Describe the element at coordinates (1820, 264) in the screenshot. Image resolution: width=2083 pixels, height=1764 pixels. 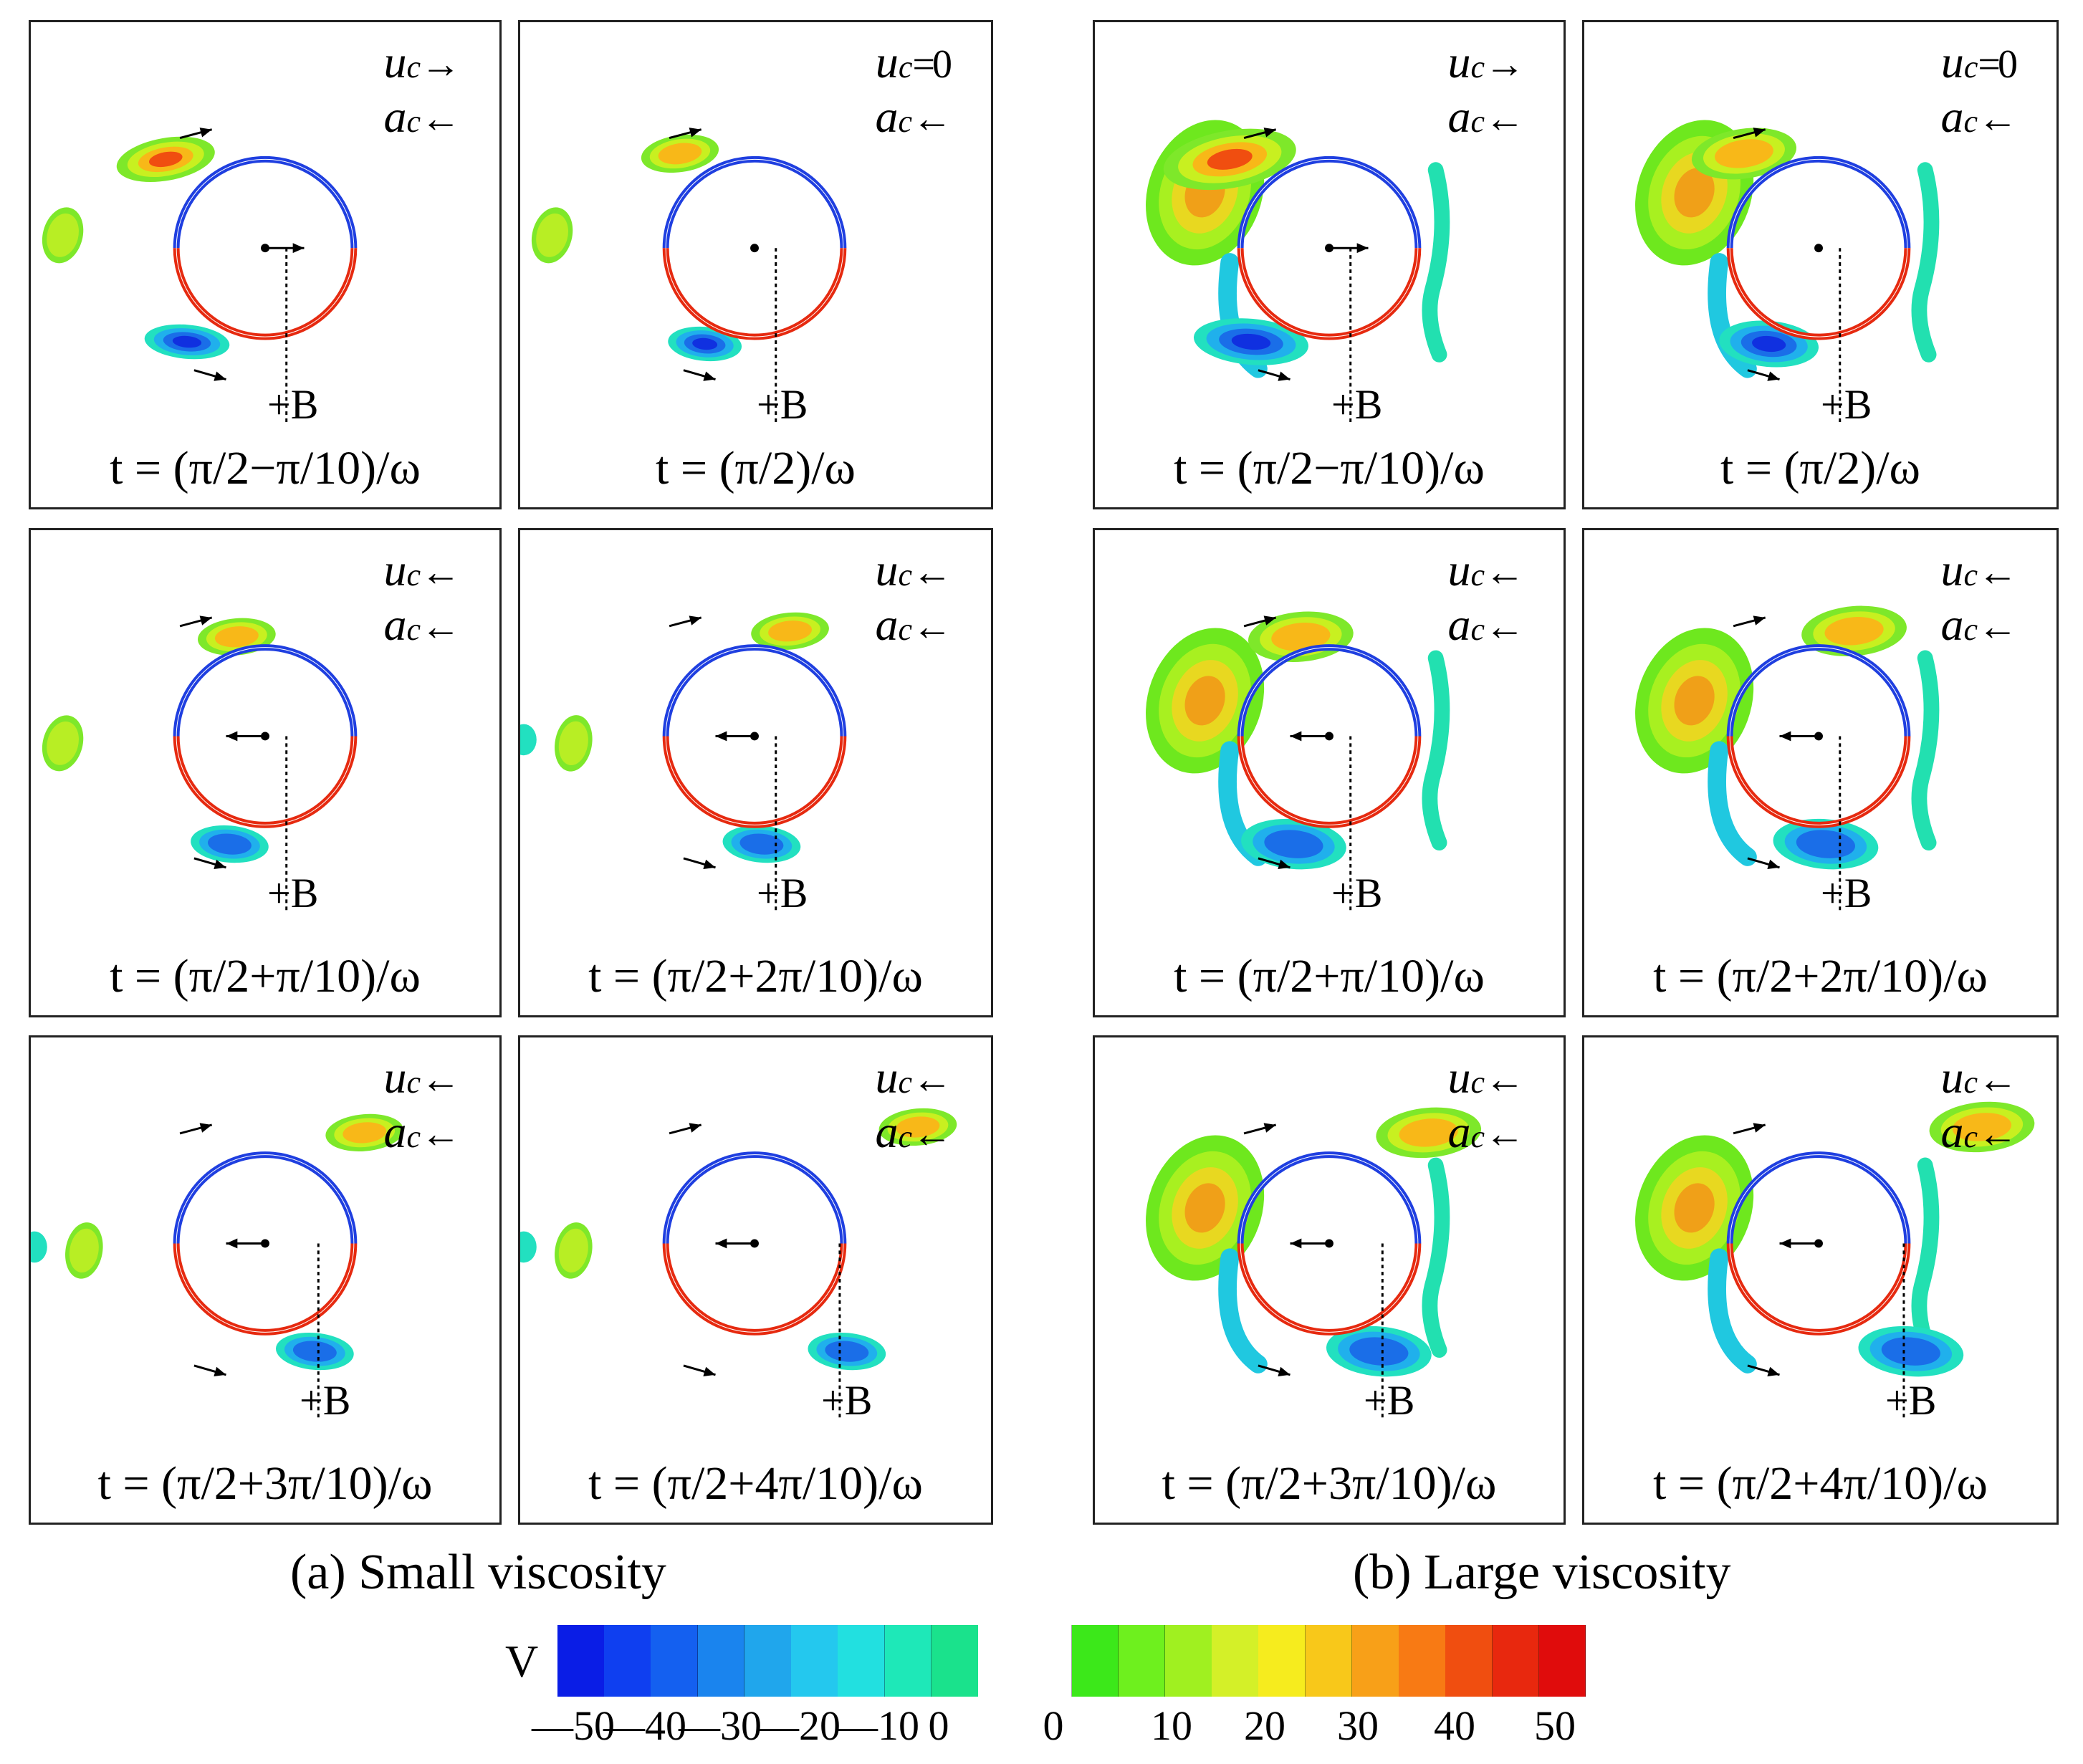
I see `panel-large-2: uc=0 ac← +B t = (π/2)/ω` at that location.